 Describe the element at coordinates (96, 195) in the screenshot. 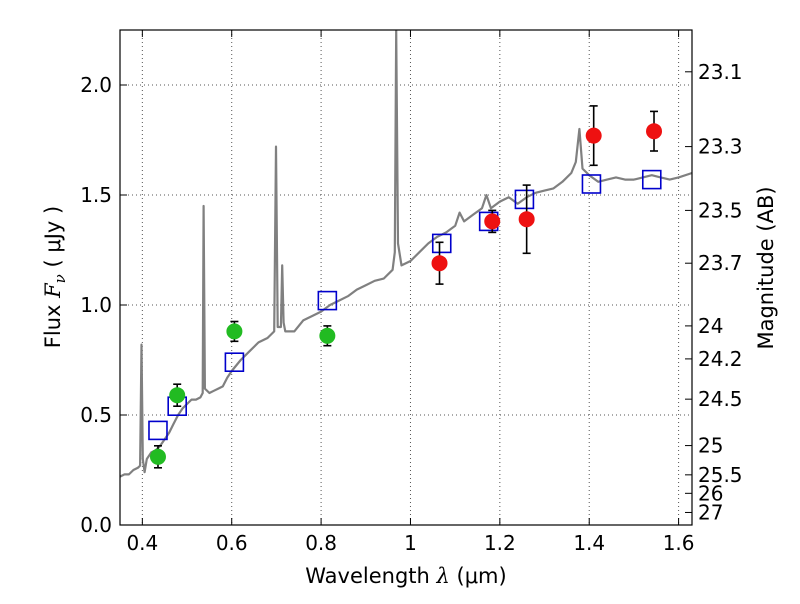

I see `y-tick-label: 1.5` at that location.